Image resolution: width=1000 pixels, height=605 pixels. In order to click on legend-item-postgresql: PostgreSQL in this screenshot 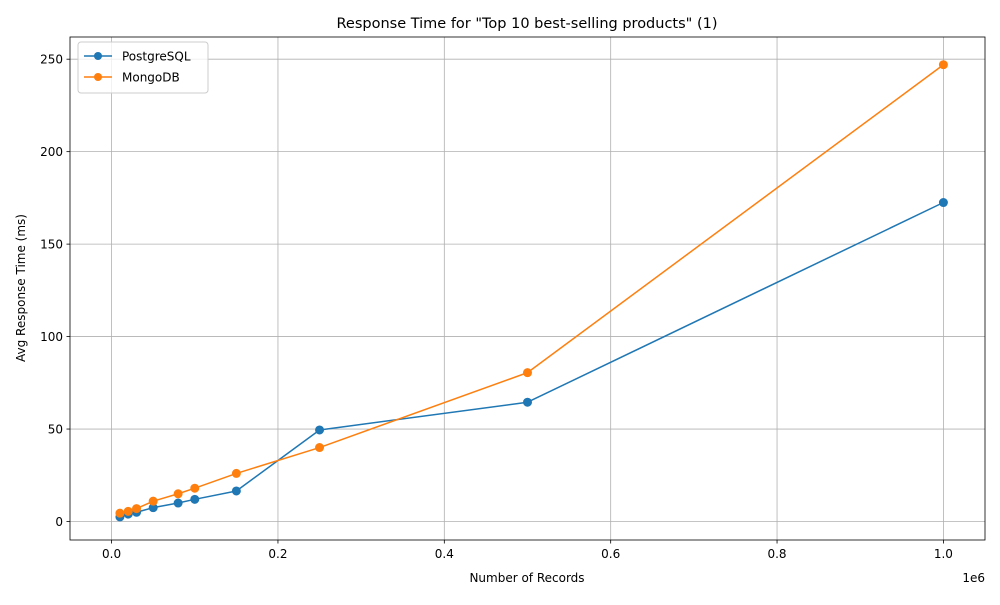, I will do `click(137, 57)`.